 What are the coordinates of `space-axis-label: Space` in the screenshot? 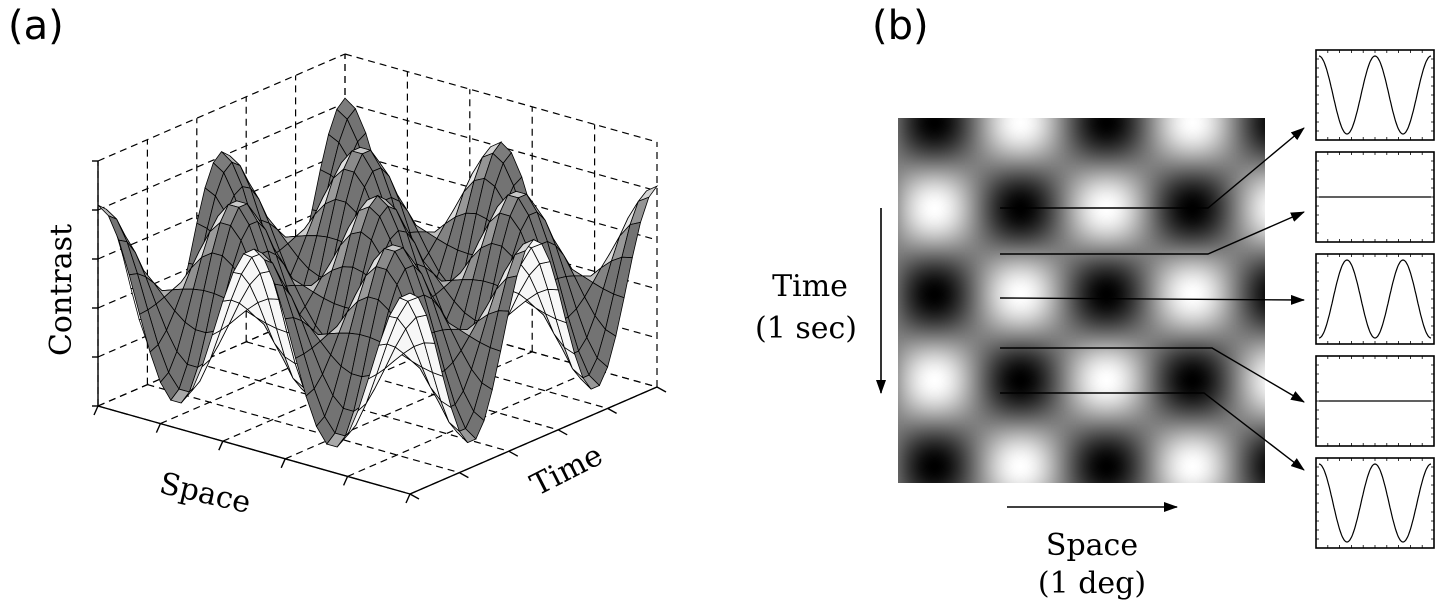 It's located at (1092, 545).